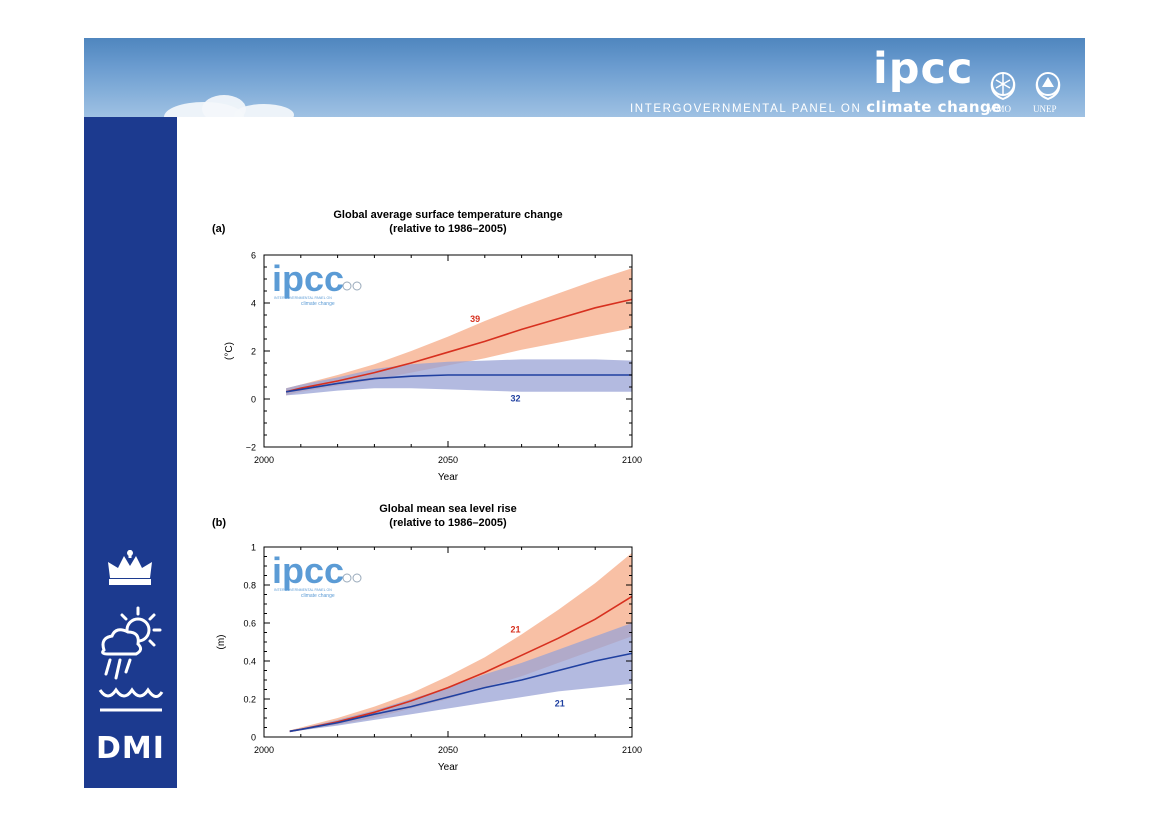  I want to click on unep-emblem-icon, so click(1048, 86).